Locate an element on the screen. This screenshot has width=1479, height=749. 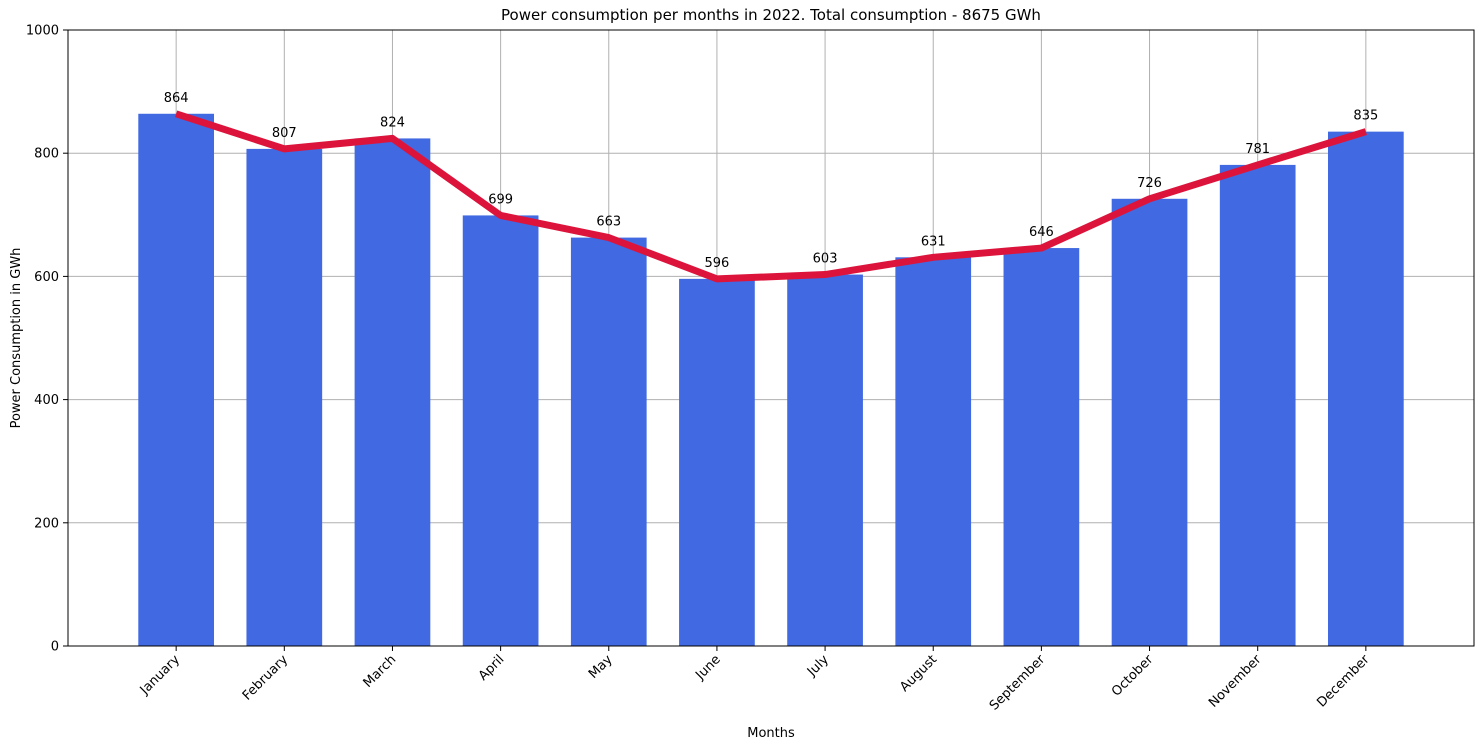
data-label: 835 is located at coordinates (1365, 116).